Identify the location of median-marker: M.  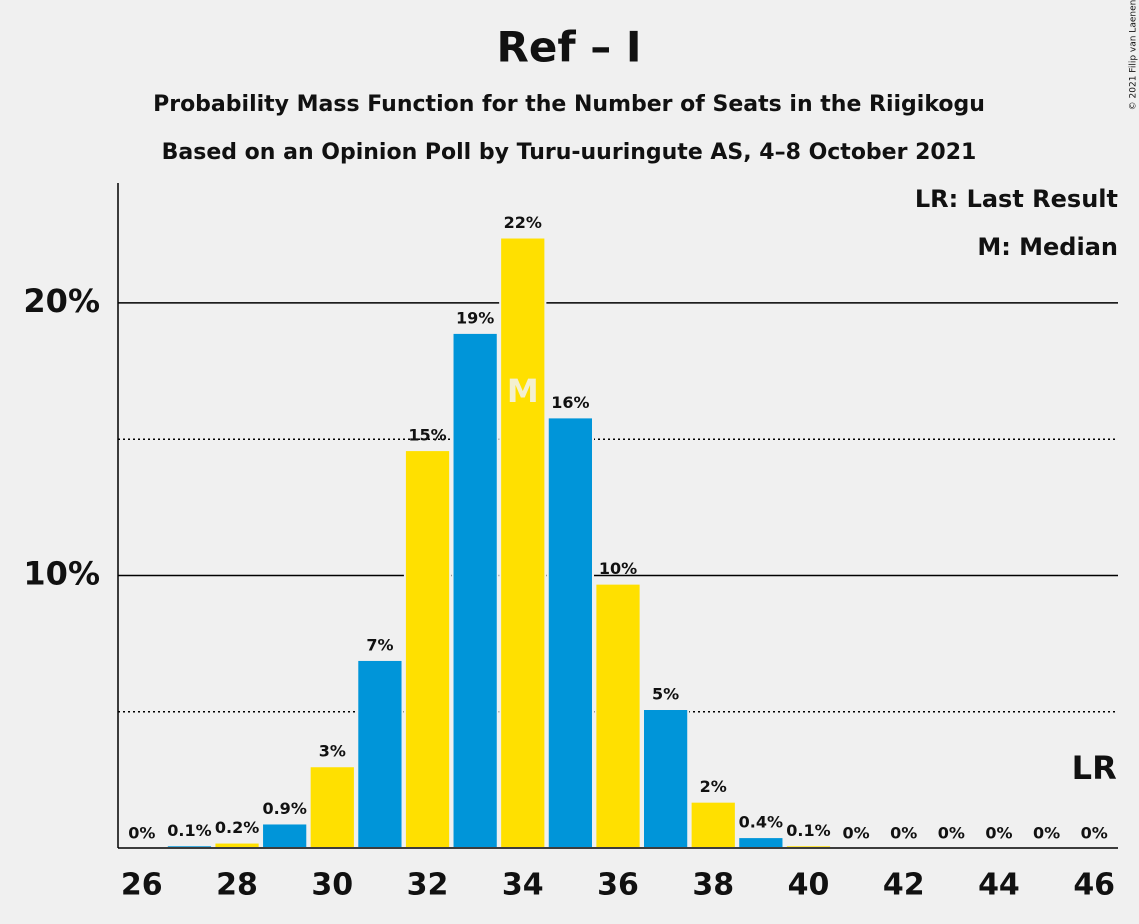
(523, 391).